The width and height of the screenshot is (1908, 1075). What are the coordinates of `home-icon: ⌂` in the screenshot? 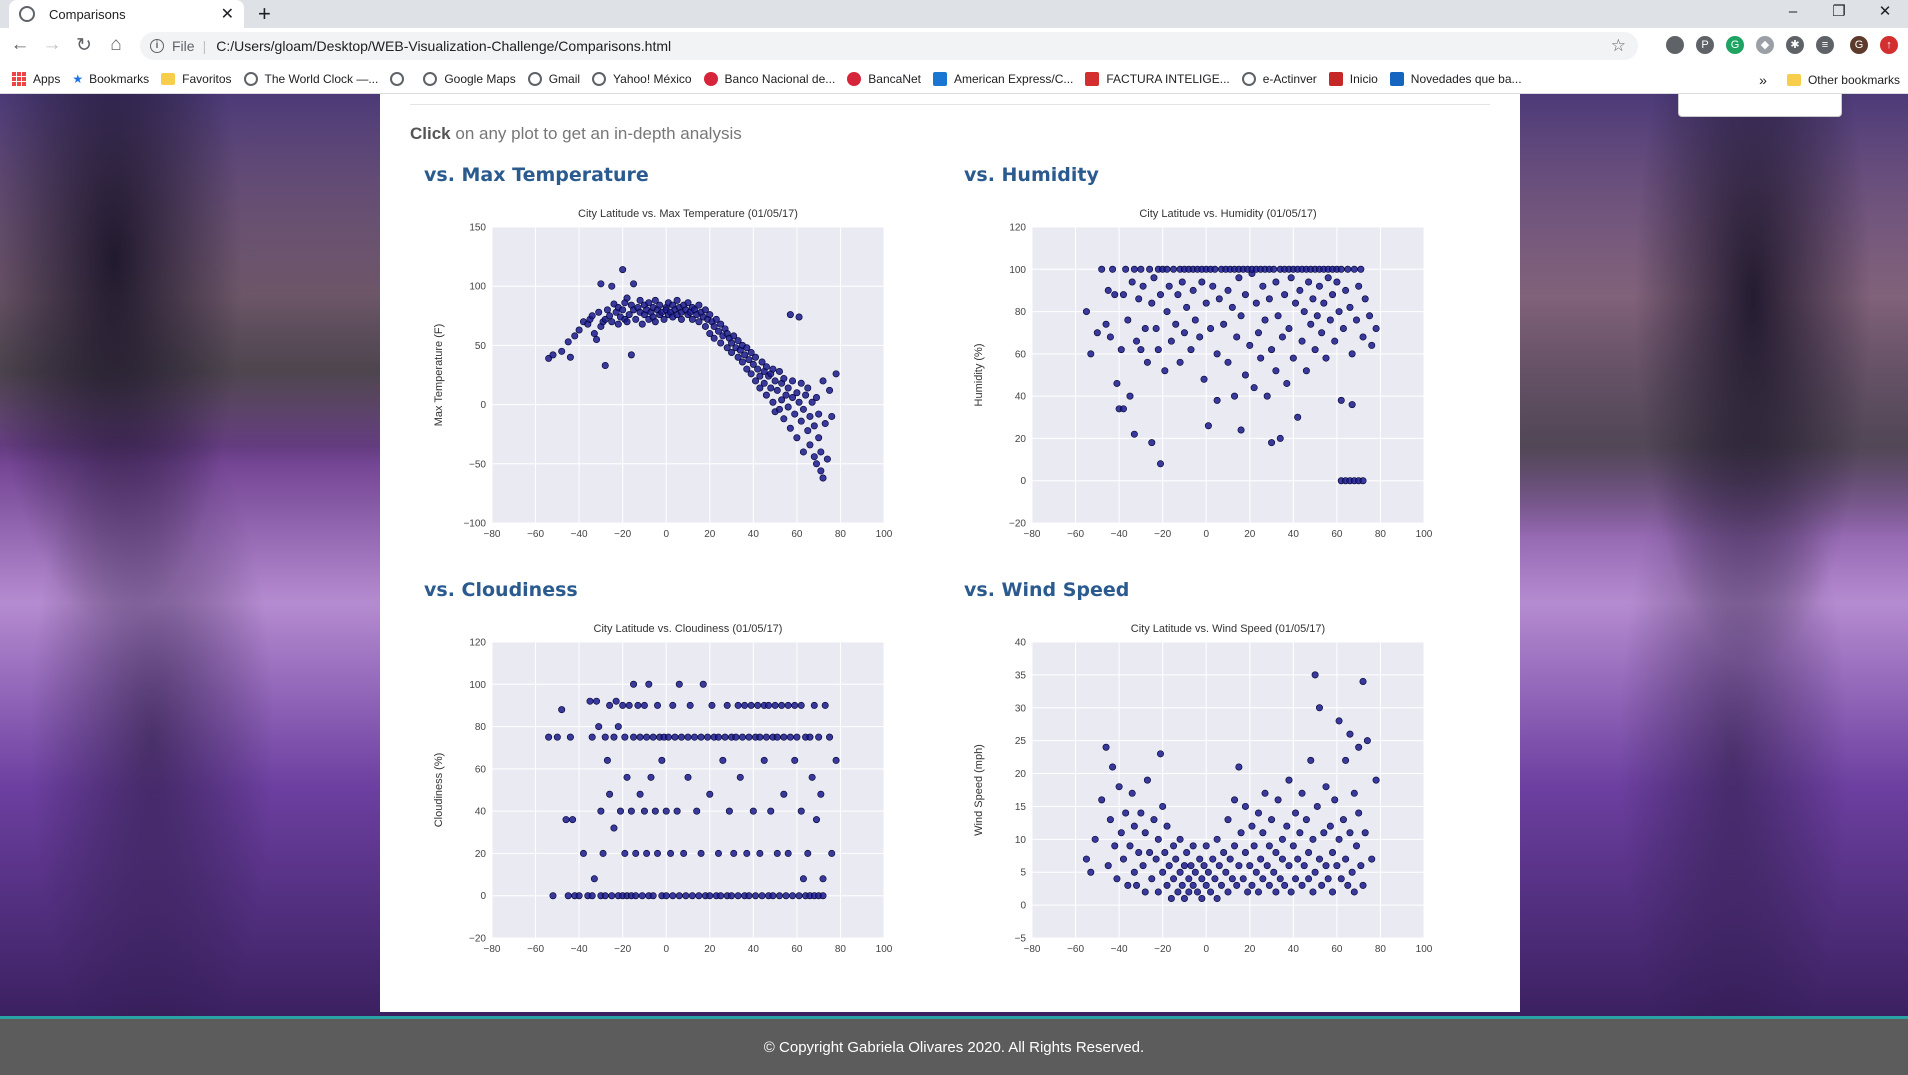 It's located at (116, 44).